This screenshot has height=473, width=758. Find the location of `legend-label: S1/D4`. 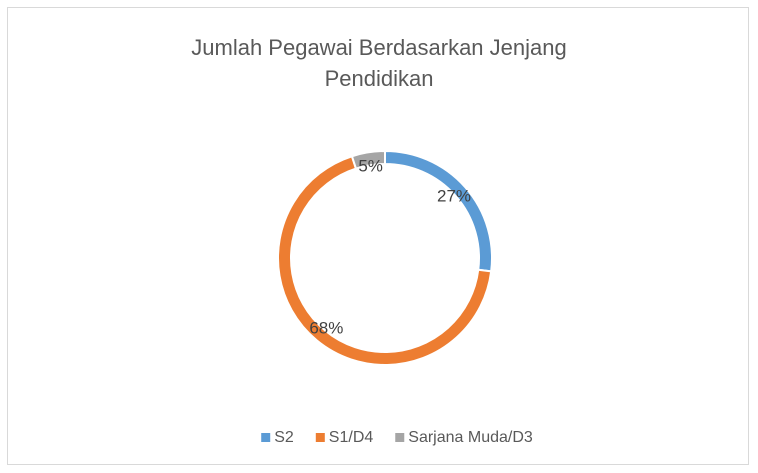

legend-label: S1/D4 is located at coordinates (351, 437).